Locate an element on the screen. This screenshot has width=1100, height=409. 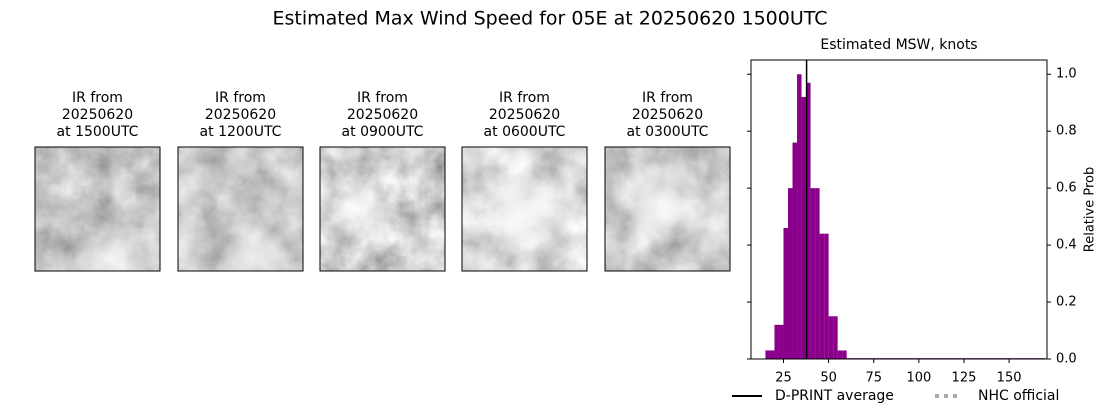
x-tick-label: 50 is located at coordinates (828, 378).